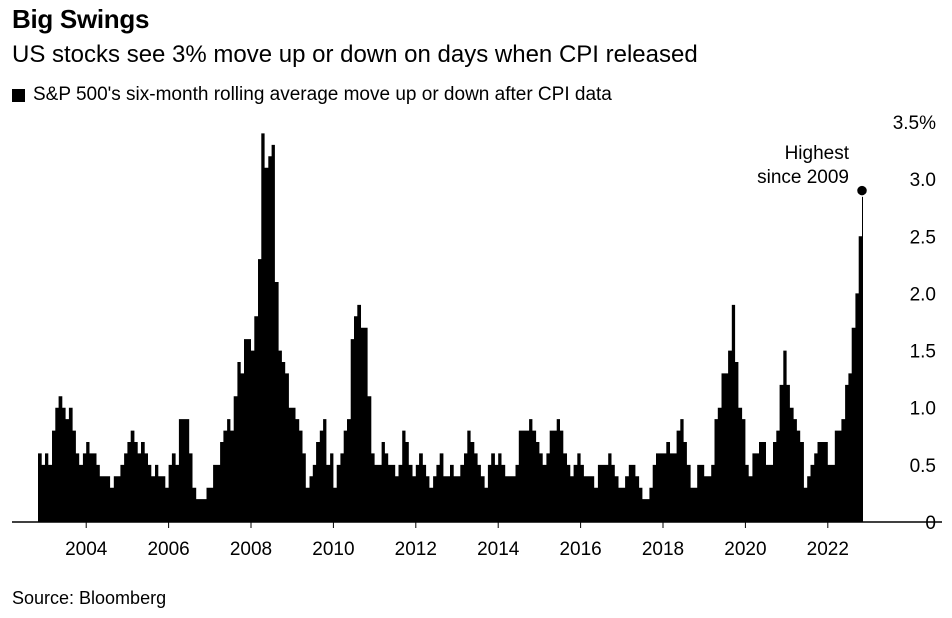 The height and width of the screenshot is (618, 952). I want to click on x-tick-label: 2006, so click(168, 549).